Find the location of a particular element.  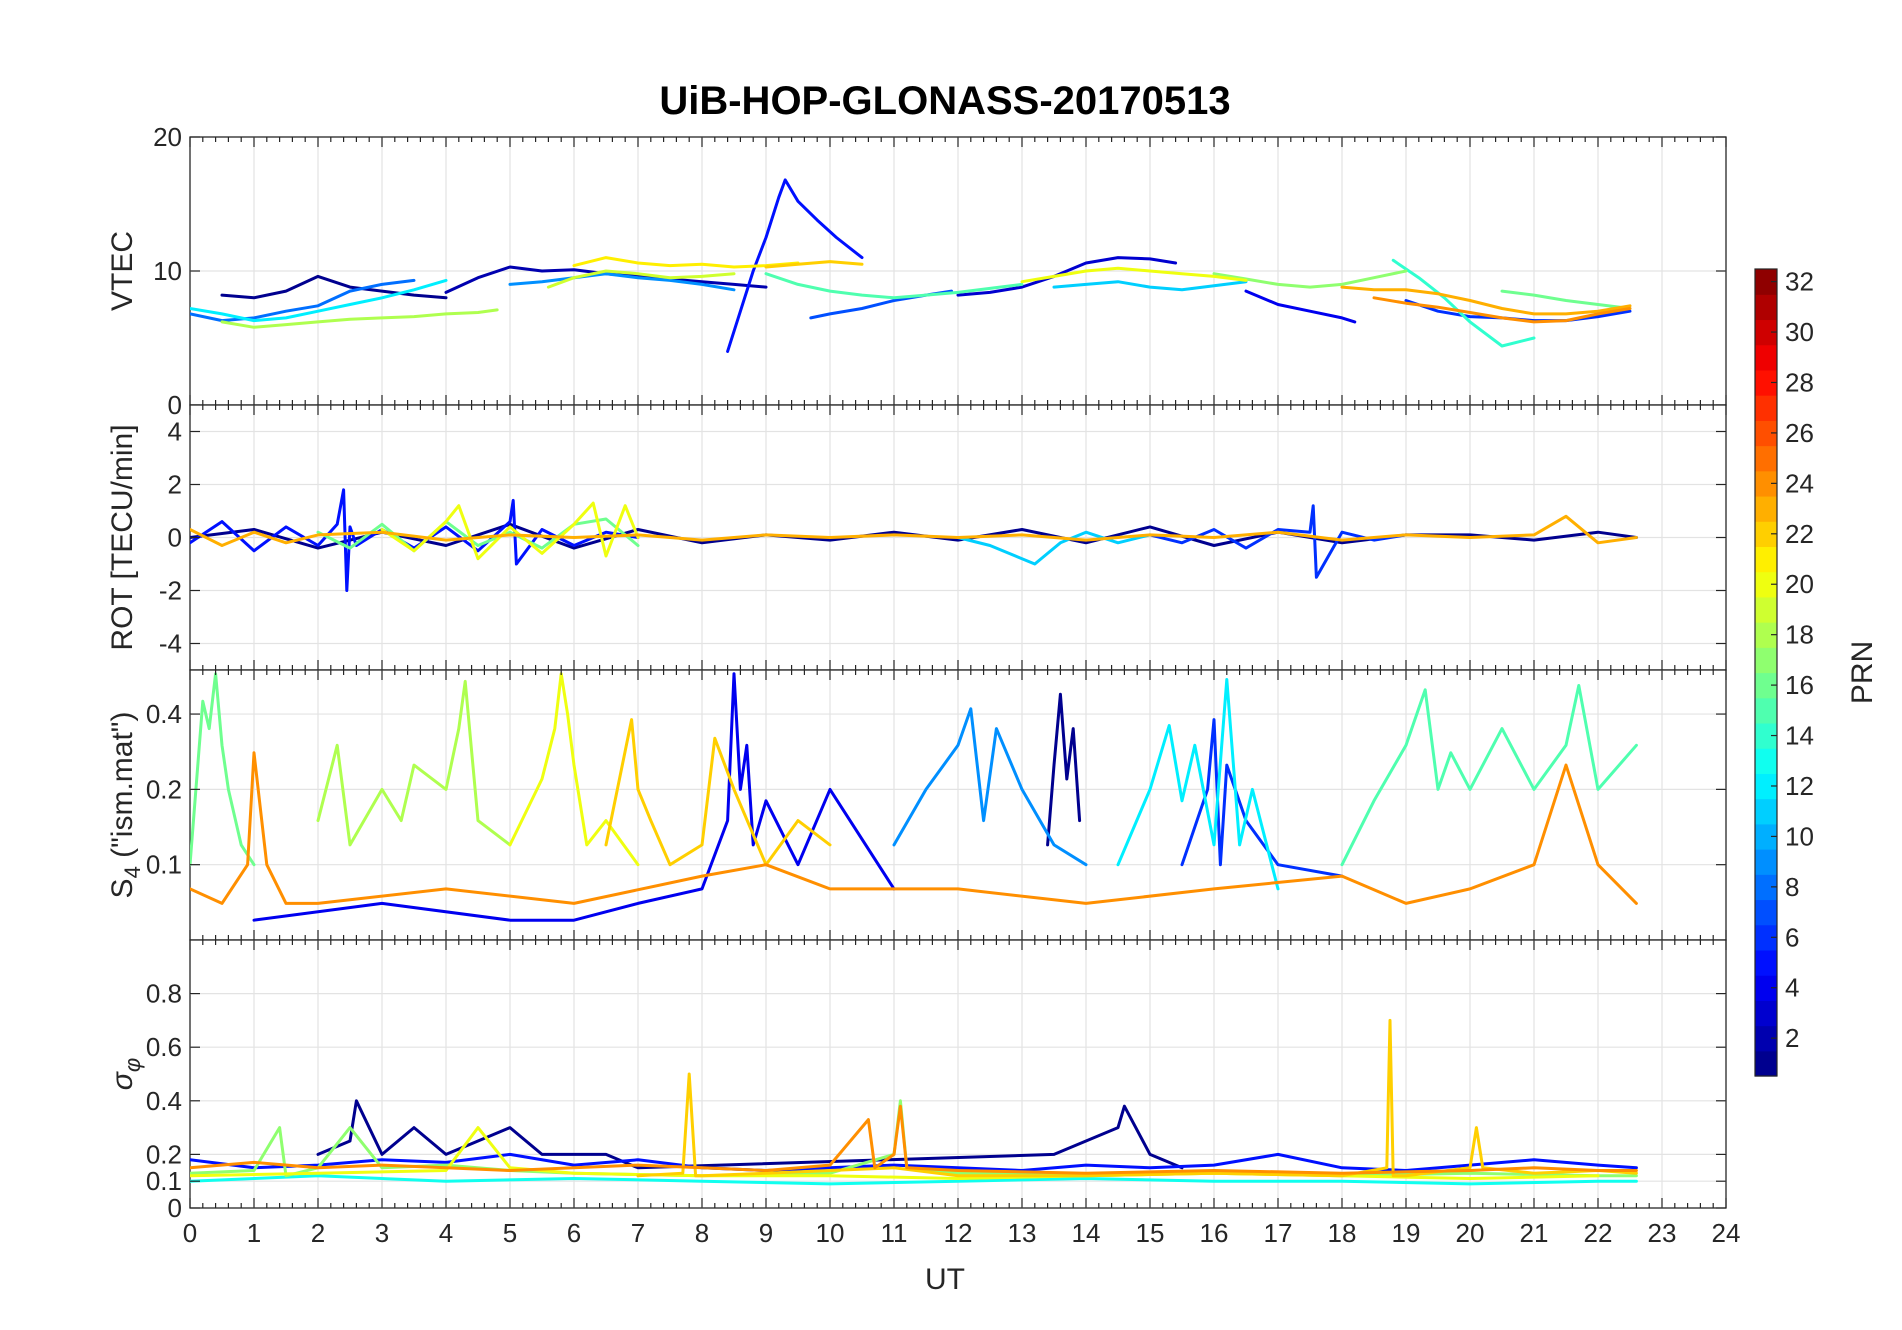

panel-sigma-y-tick-label: 0.6 is located at coordinates (164, 1047).